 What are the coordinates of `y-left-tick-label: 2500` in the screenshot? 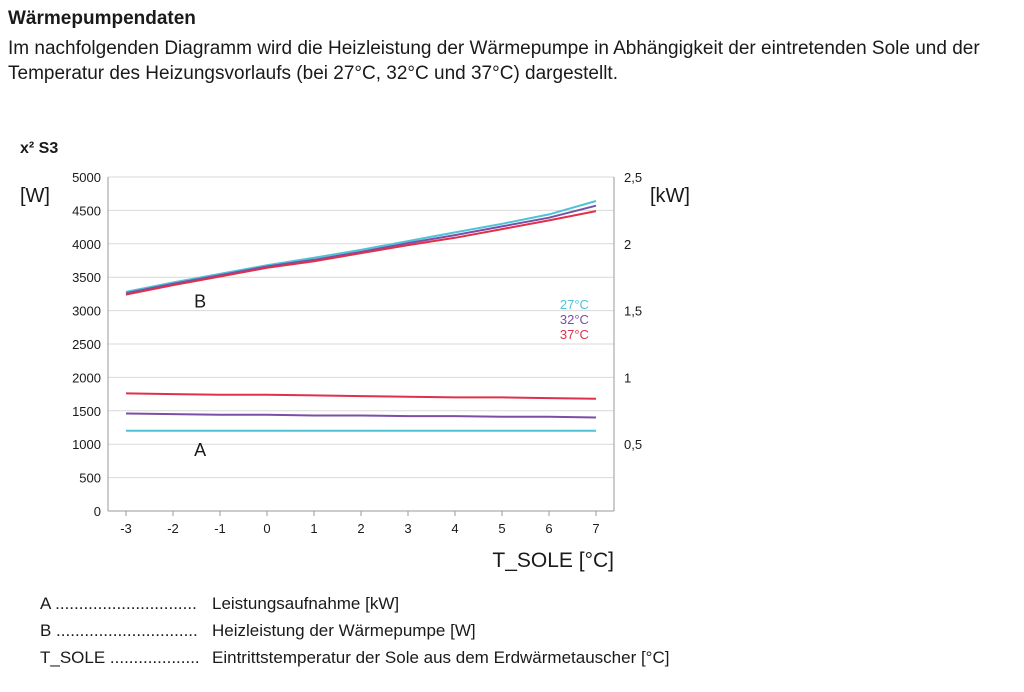 It's located at (86, 344).